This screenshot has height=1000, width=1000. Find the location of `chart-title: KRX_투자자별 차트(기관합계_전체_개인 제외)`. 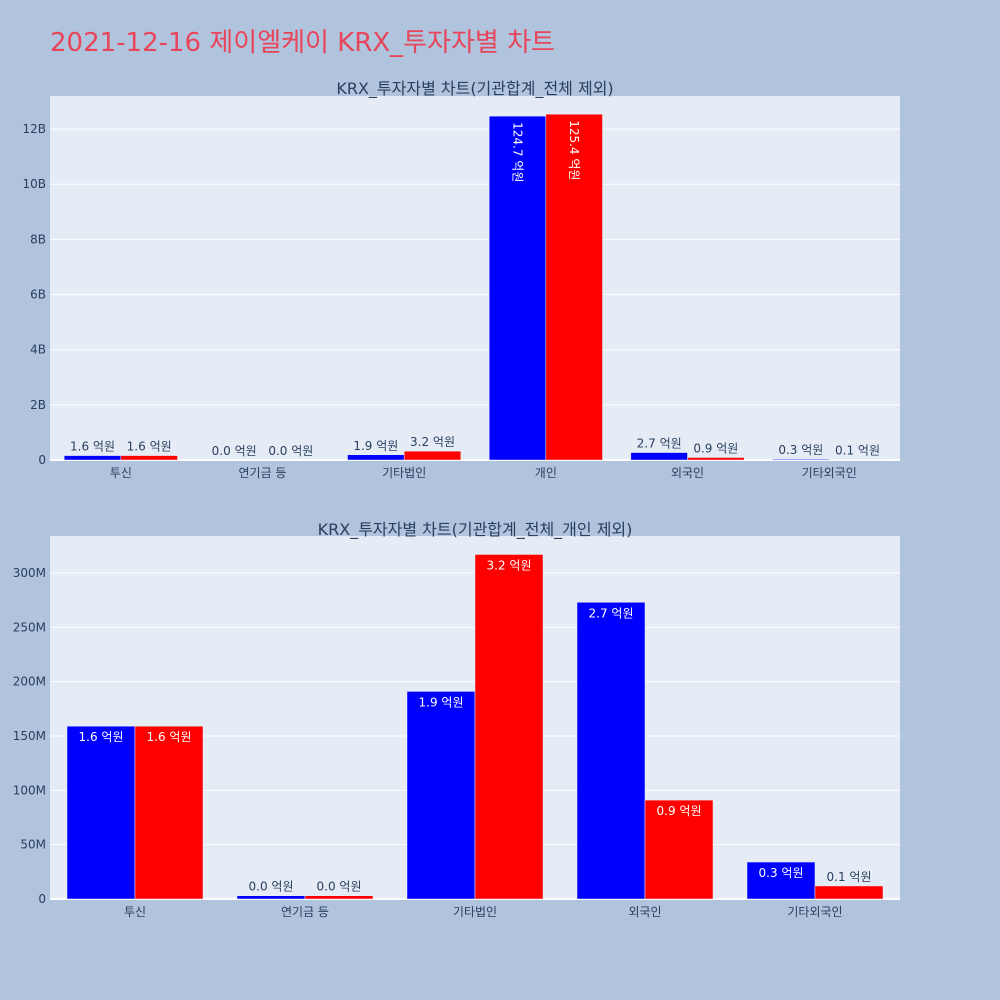

chart-title: KRX_투자자별 차트(기관합계_전체_개인 제외) is located at coordinates (475, 530).